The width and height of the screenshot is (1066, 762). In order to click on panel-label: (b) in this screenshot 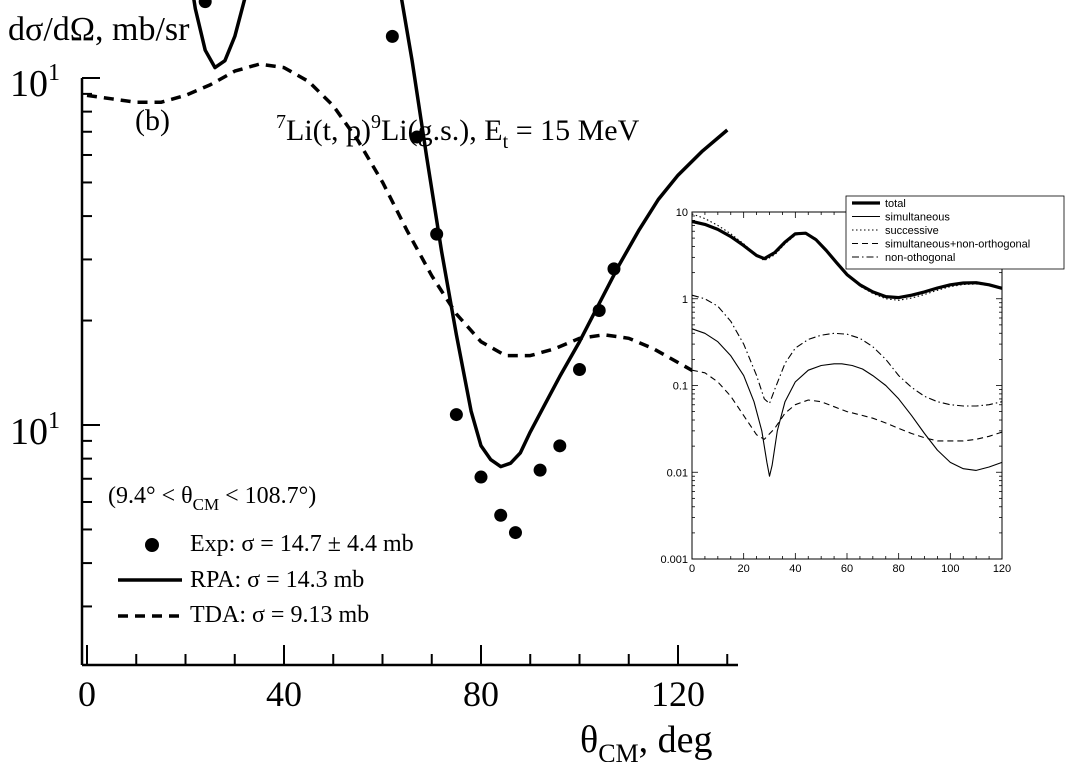, I will do `click(152, 120)`.